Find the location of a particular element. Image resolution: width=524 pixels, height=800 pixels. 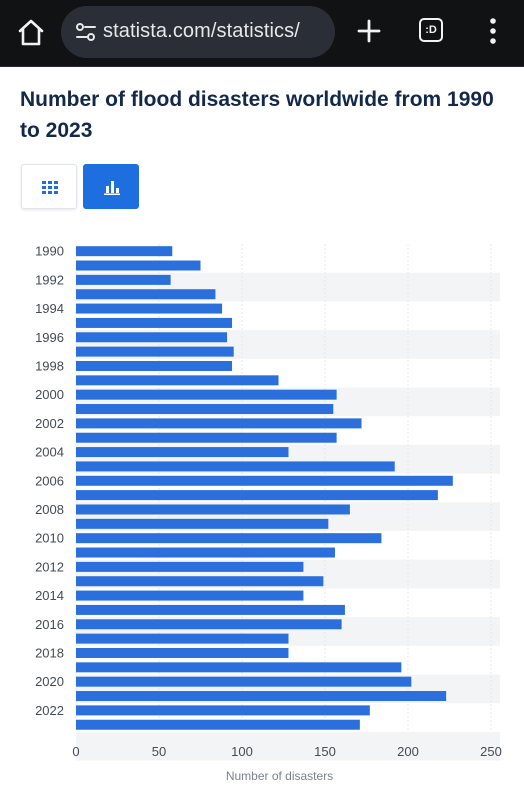

address-bar: statista.com/statistics/ is located at coordinates (198, 32).